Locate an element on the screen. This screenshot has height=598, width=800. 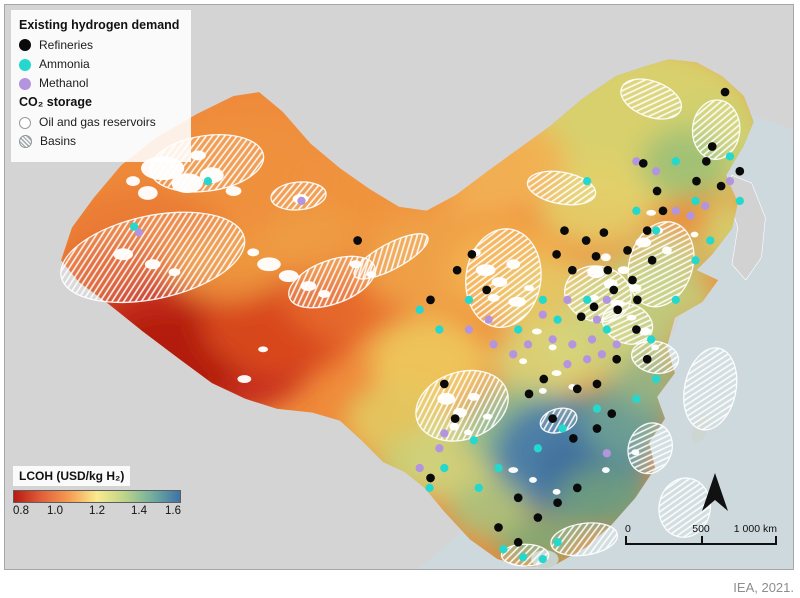
legend-label-ammonia: Ammonia is located at coordinates (64, 63).